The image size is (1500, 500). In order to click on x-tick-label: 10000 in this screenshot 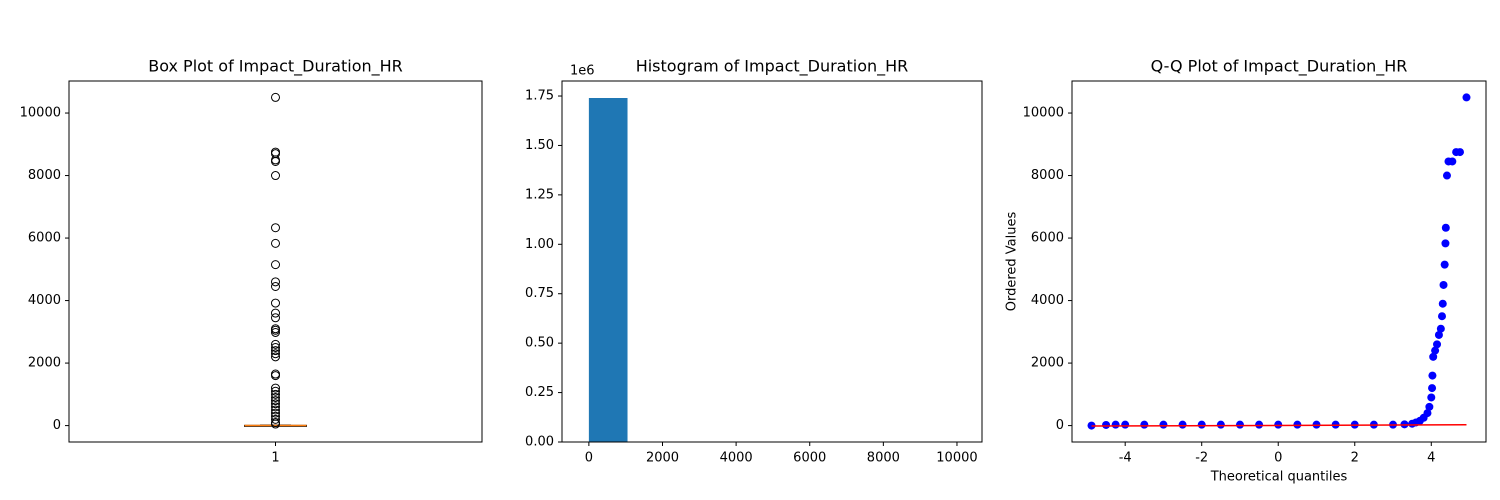, I will do `click(956, 458)`.